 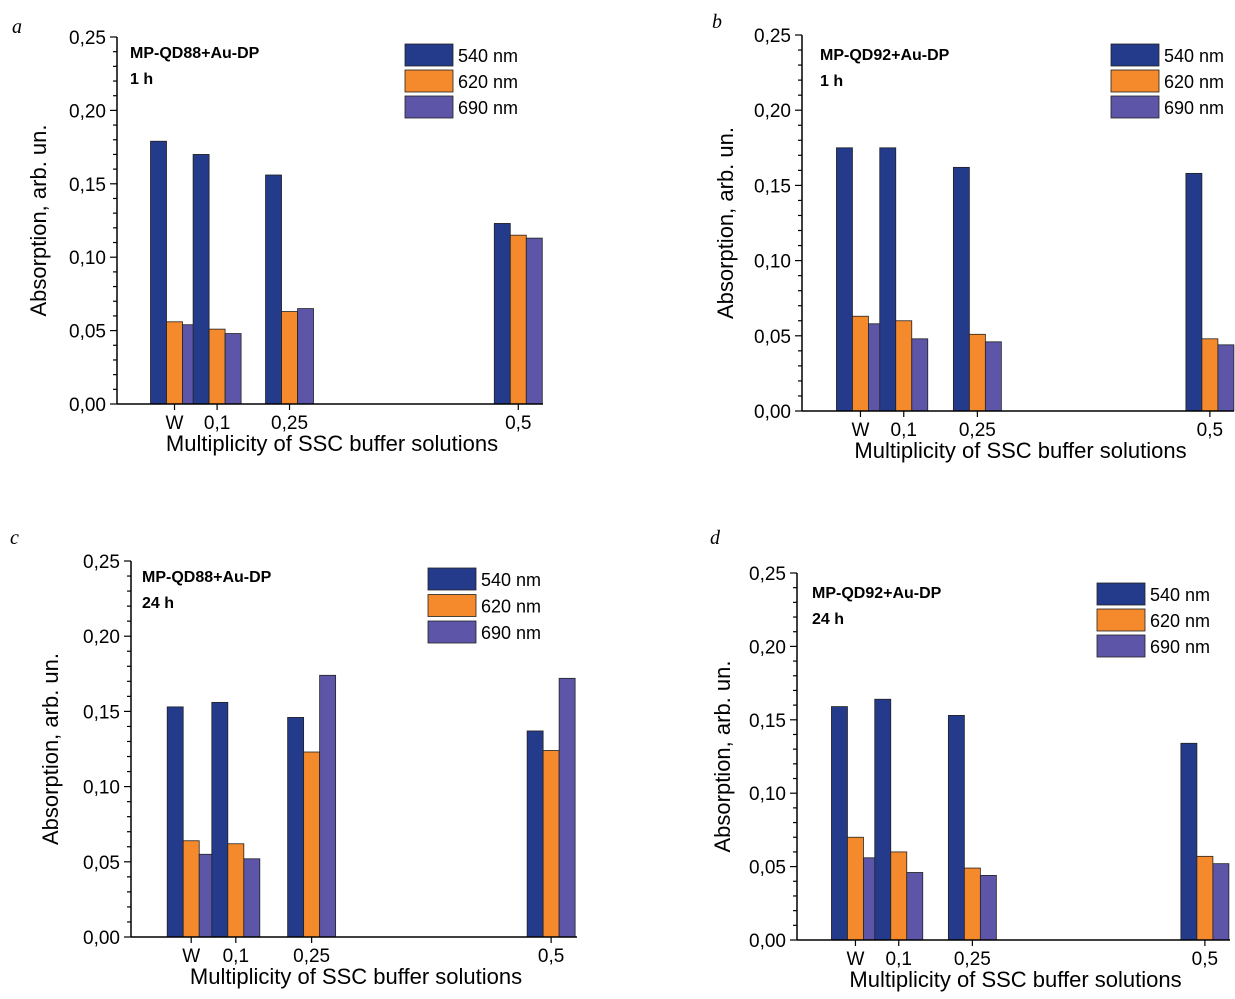 What do you see at coordinates (717, 22) in the screenshot?
I see `panel-letter: b` at bounding box center [717, 22].